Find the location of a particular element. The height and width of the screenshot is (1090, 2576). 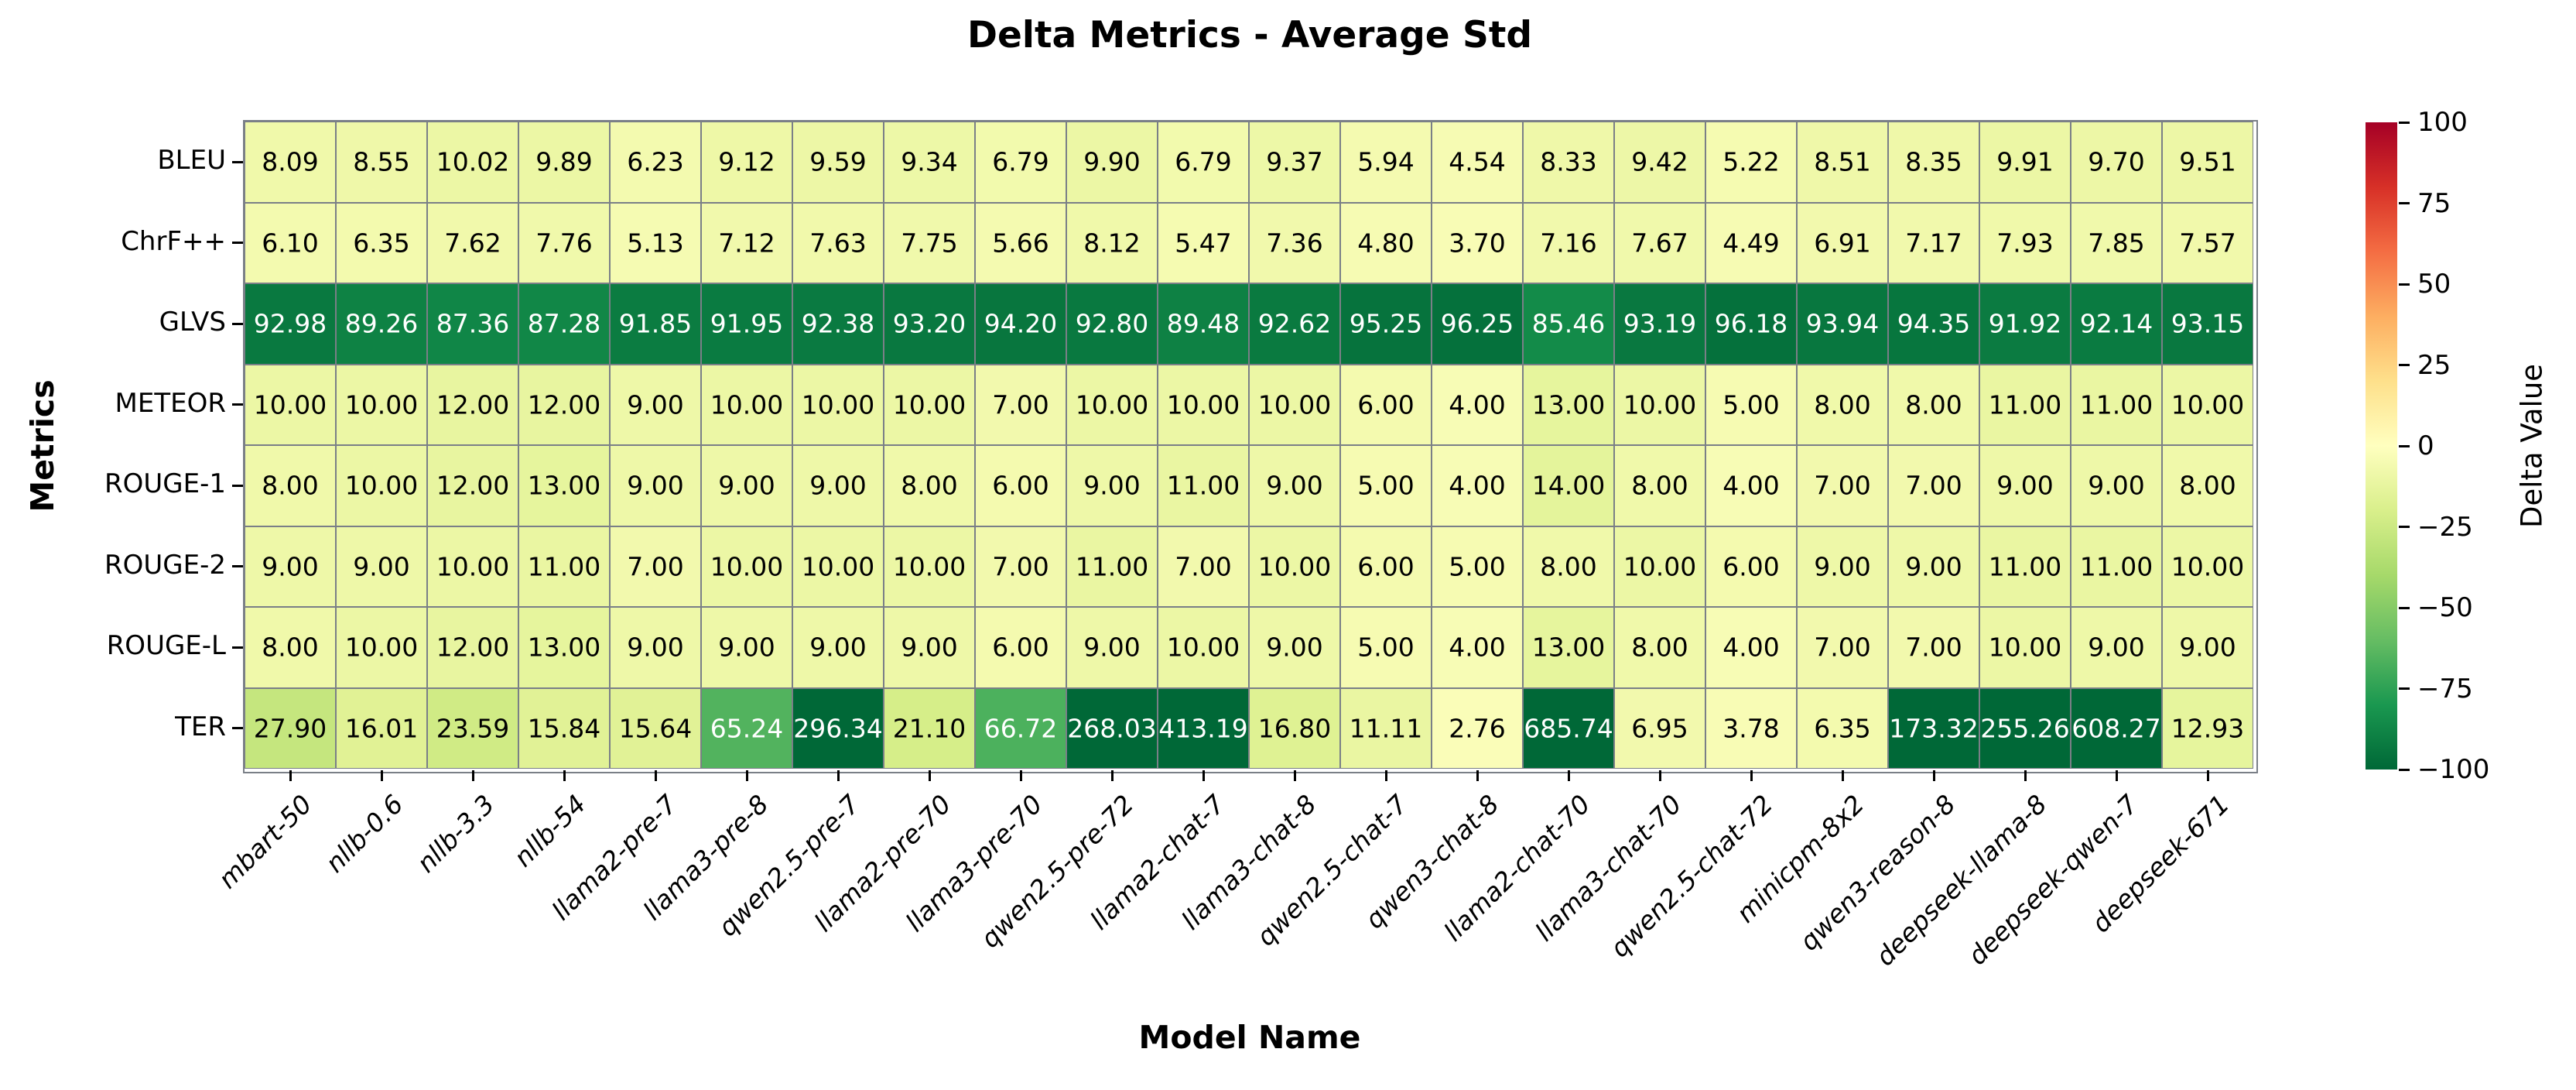

y-tick-label: TER is located at coordinates (200, 726).